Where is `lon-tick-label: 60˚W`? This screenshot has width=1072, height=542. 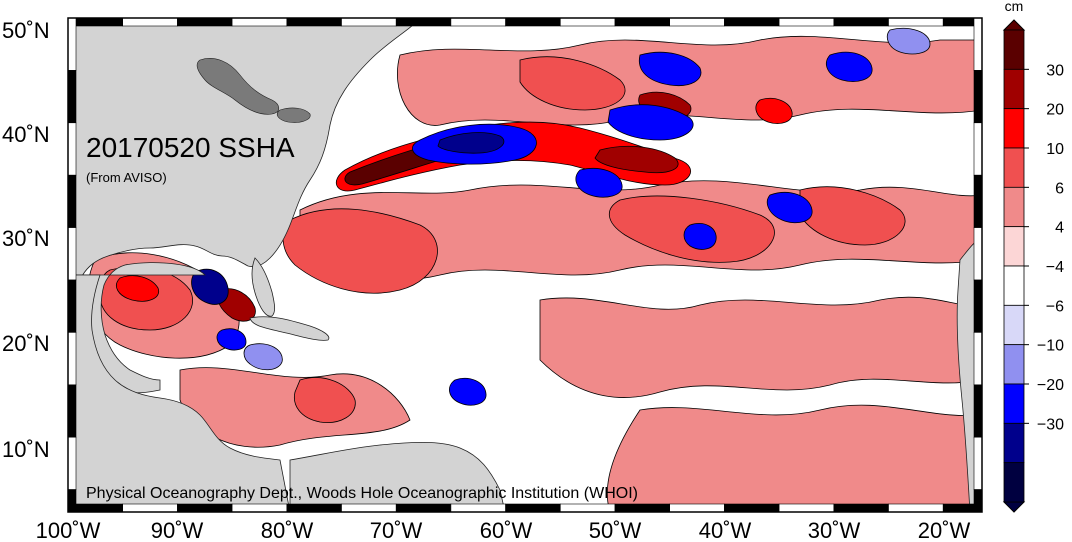 lon-tick-label: 60˚W is located at coordinates (506, 530).